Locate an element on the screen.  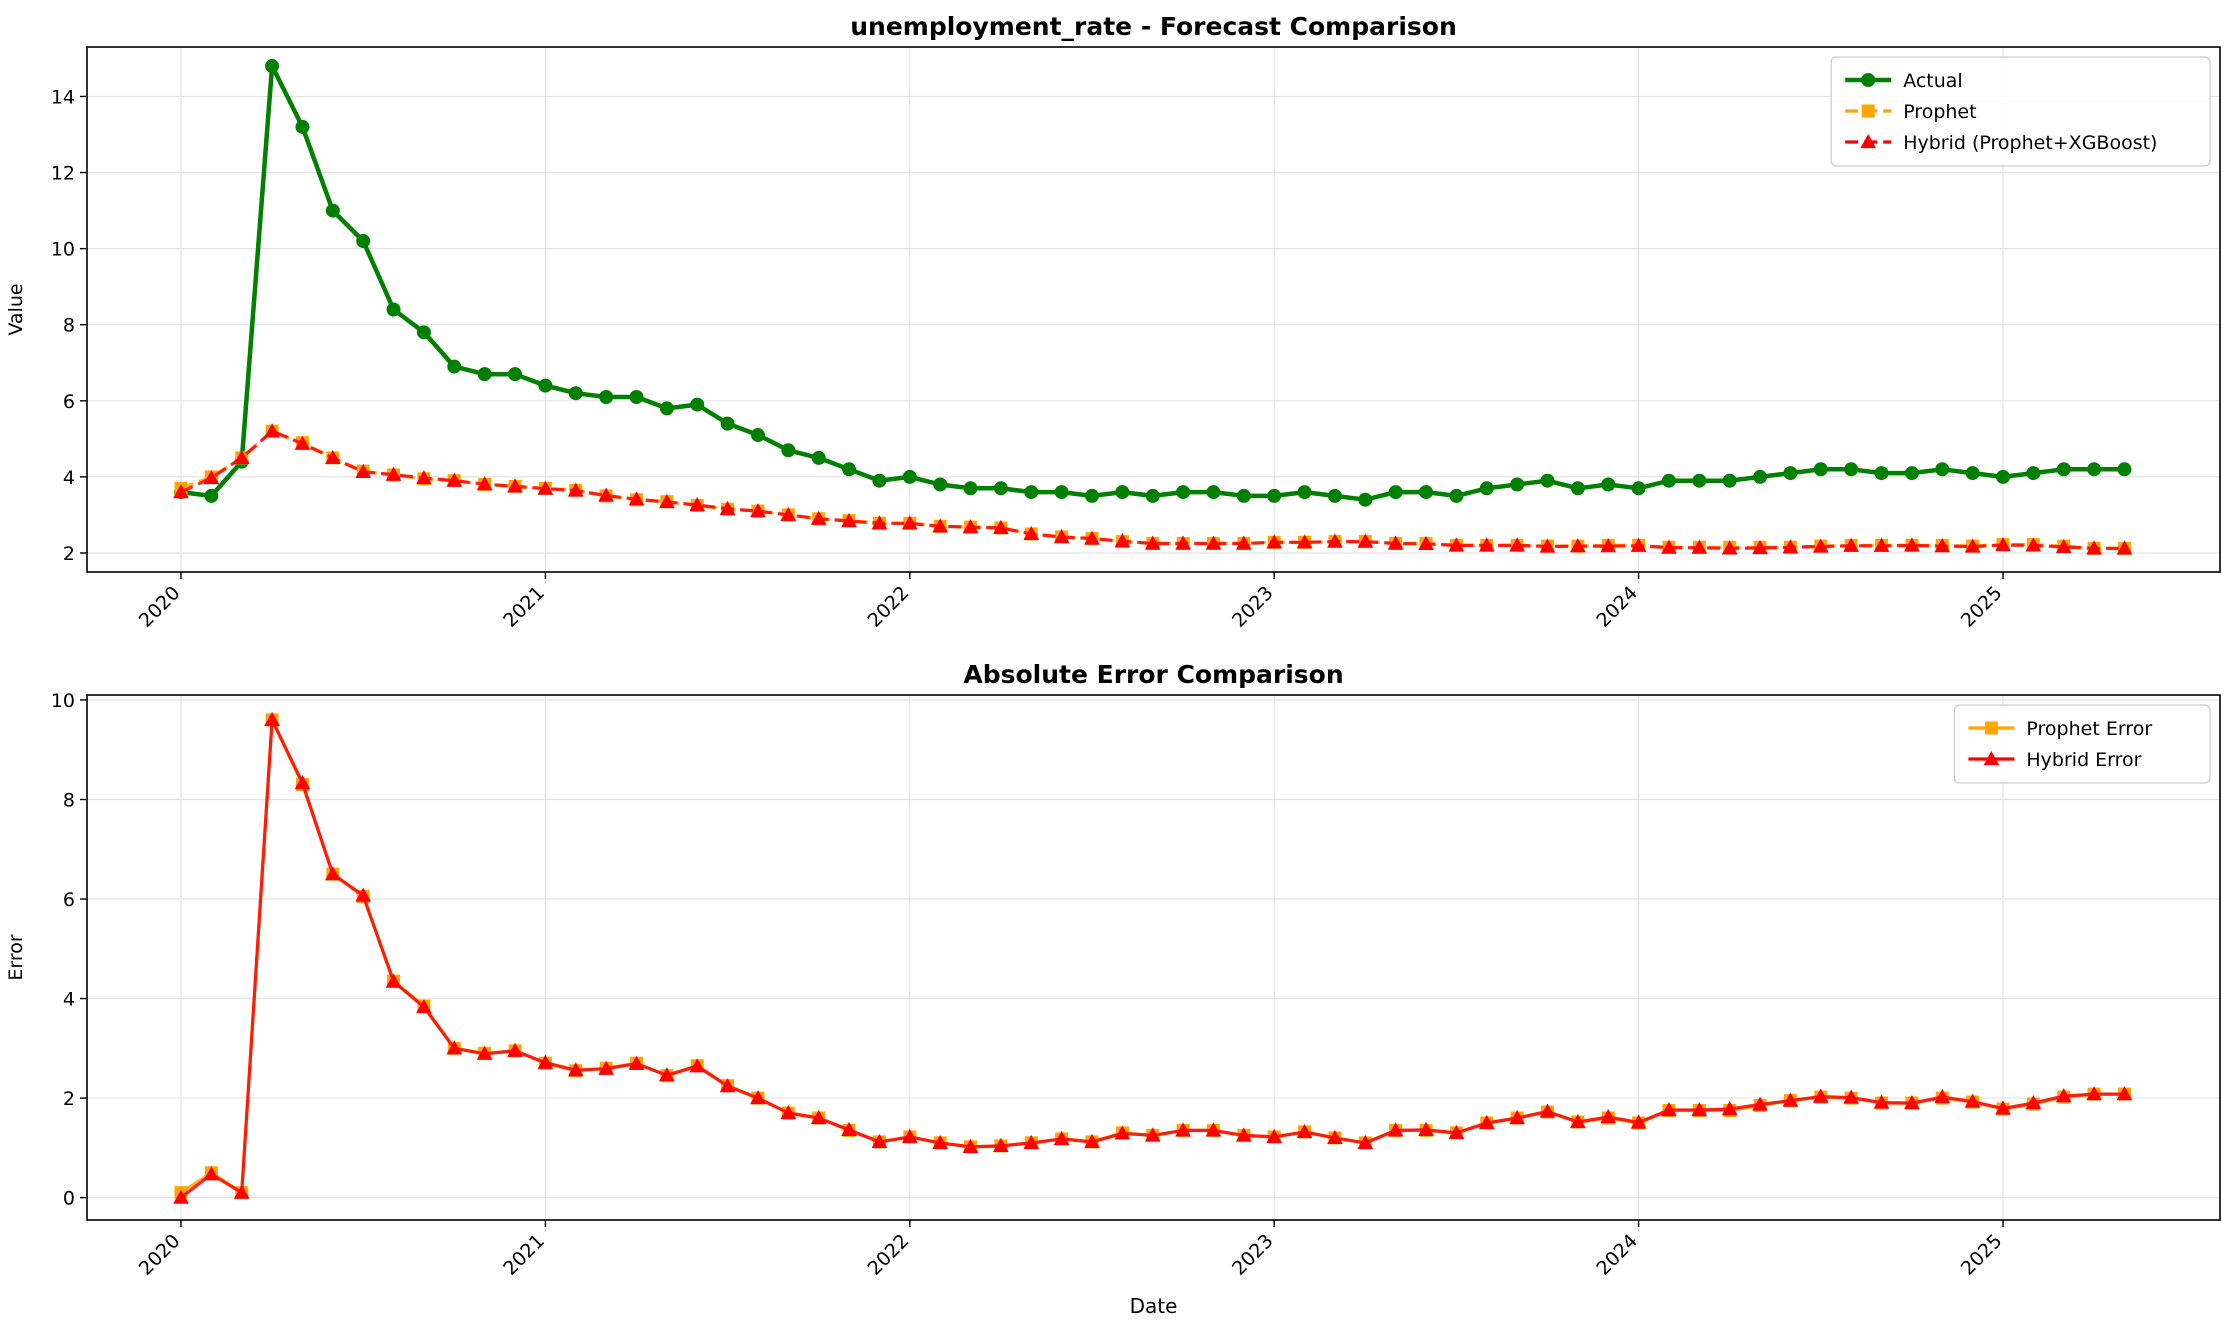
x-tick-label: 2022 is located at coordinates (889, 1255).